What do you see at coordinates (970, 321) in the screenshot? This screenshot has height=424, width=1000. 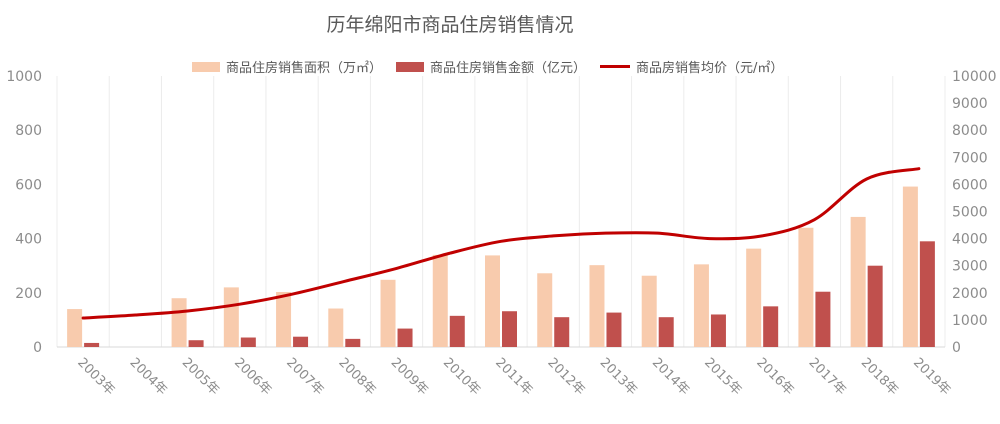 I see `y-right-tick-label: 1000` at bounding box center [970, 321].